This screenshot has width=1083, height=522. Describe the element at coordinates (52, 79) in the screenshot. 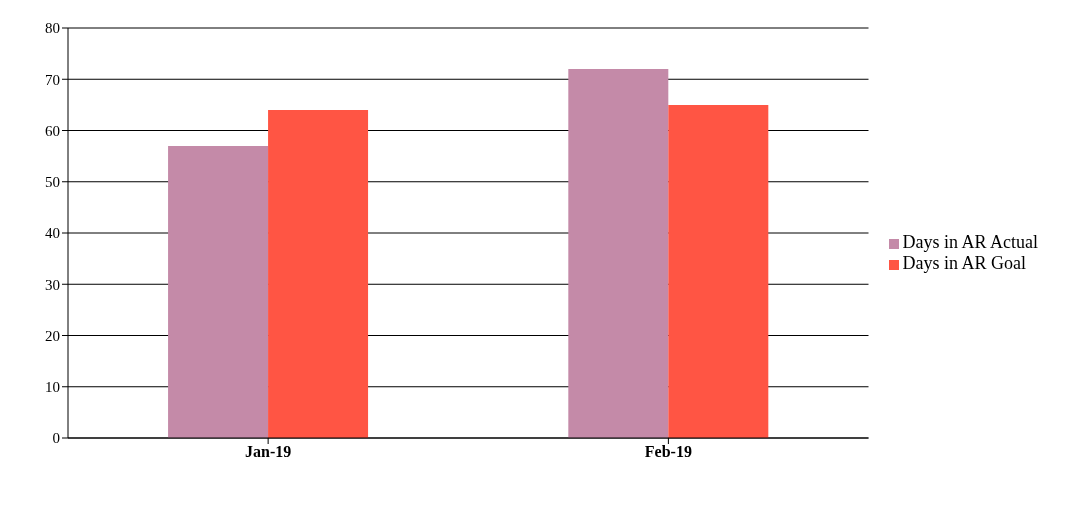

I see `y-tick-label: 70` at that location.